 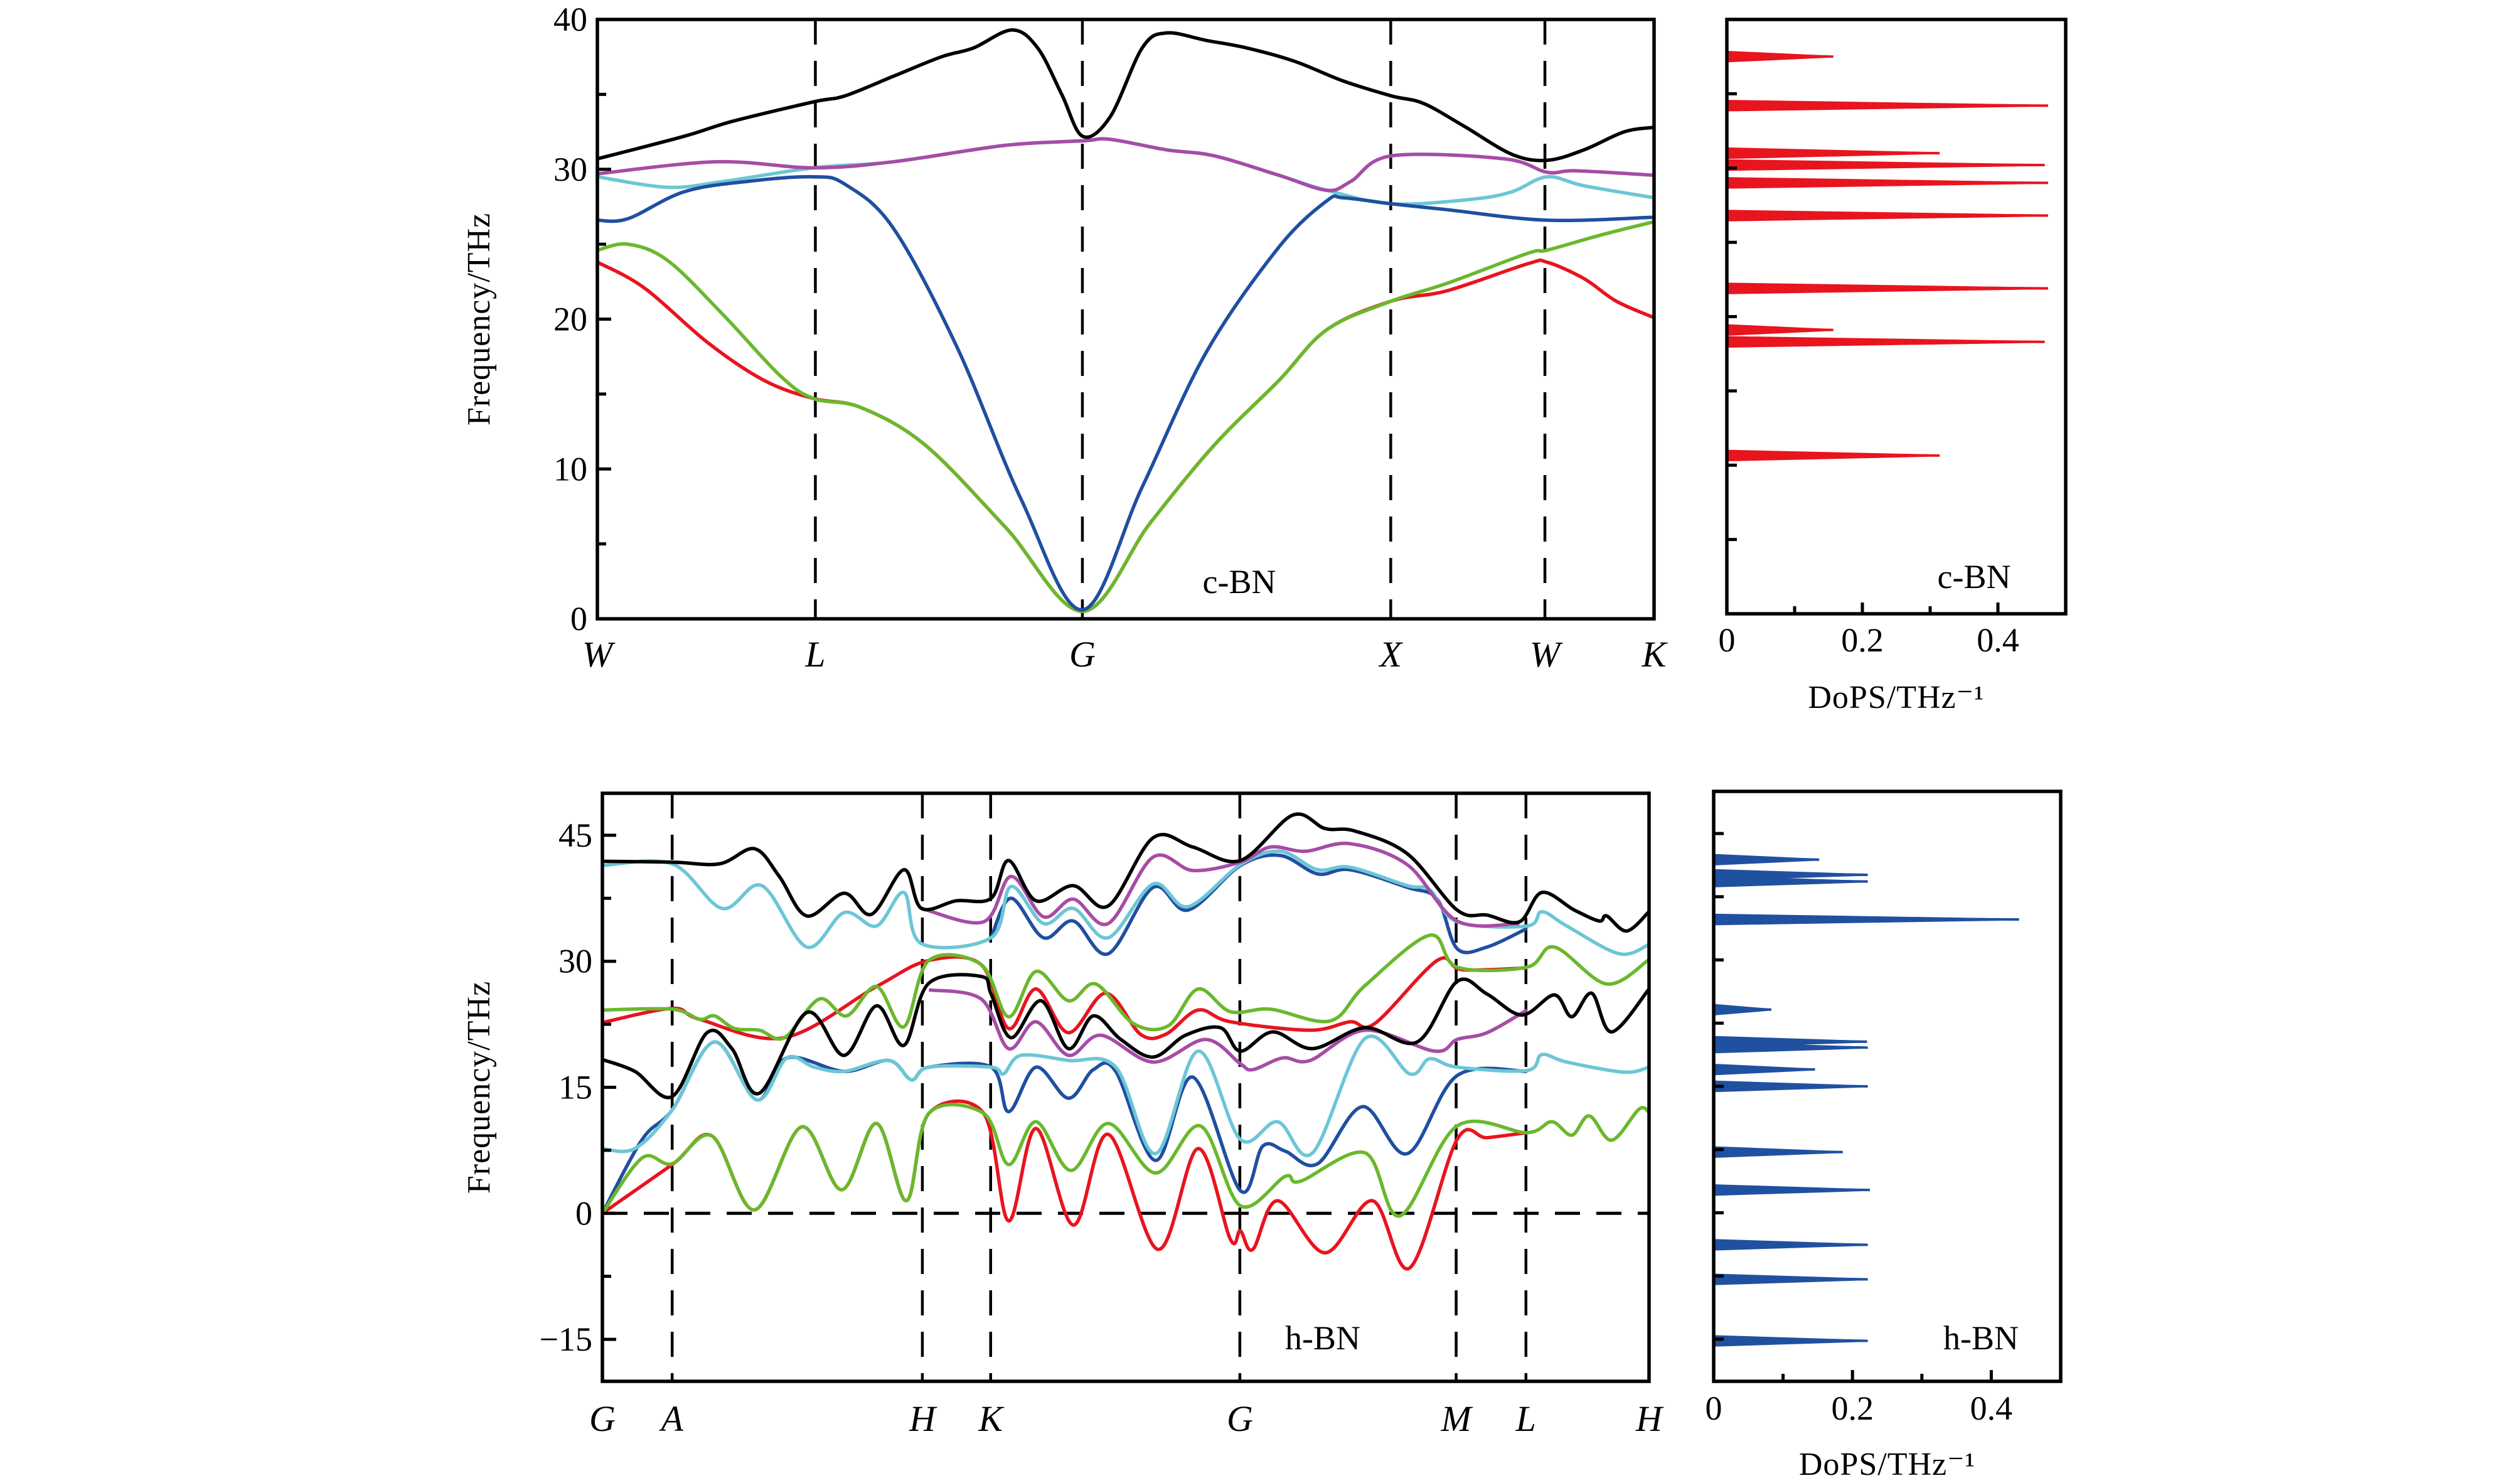 I want to click on y-tick-label: 40, so click(x=570, y=19).